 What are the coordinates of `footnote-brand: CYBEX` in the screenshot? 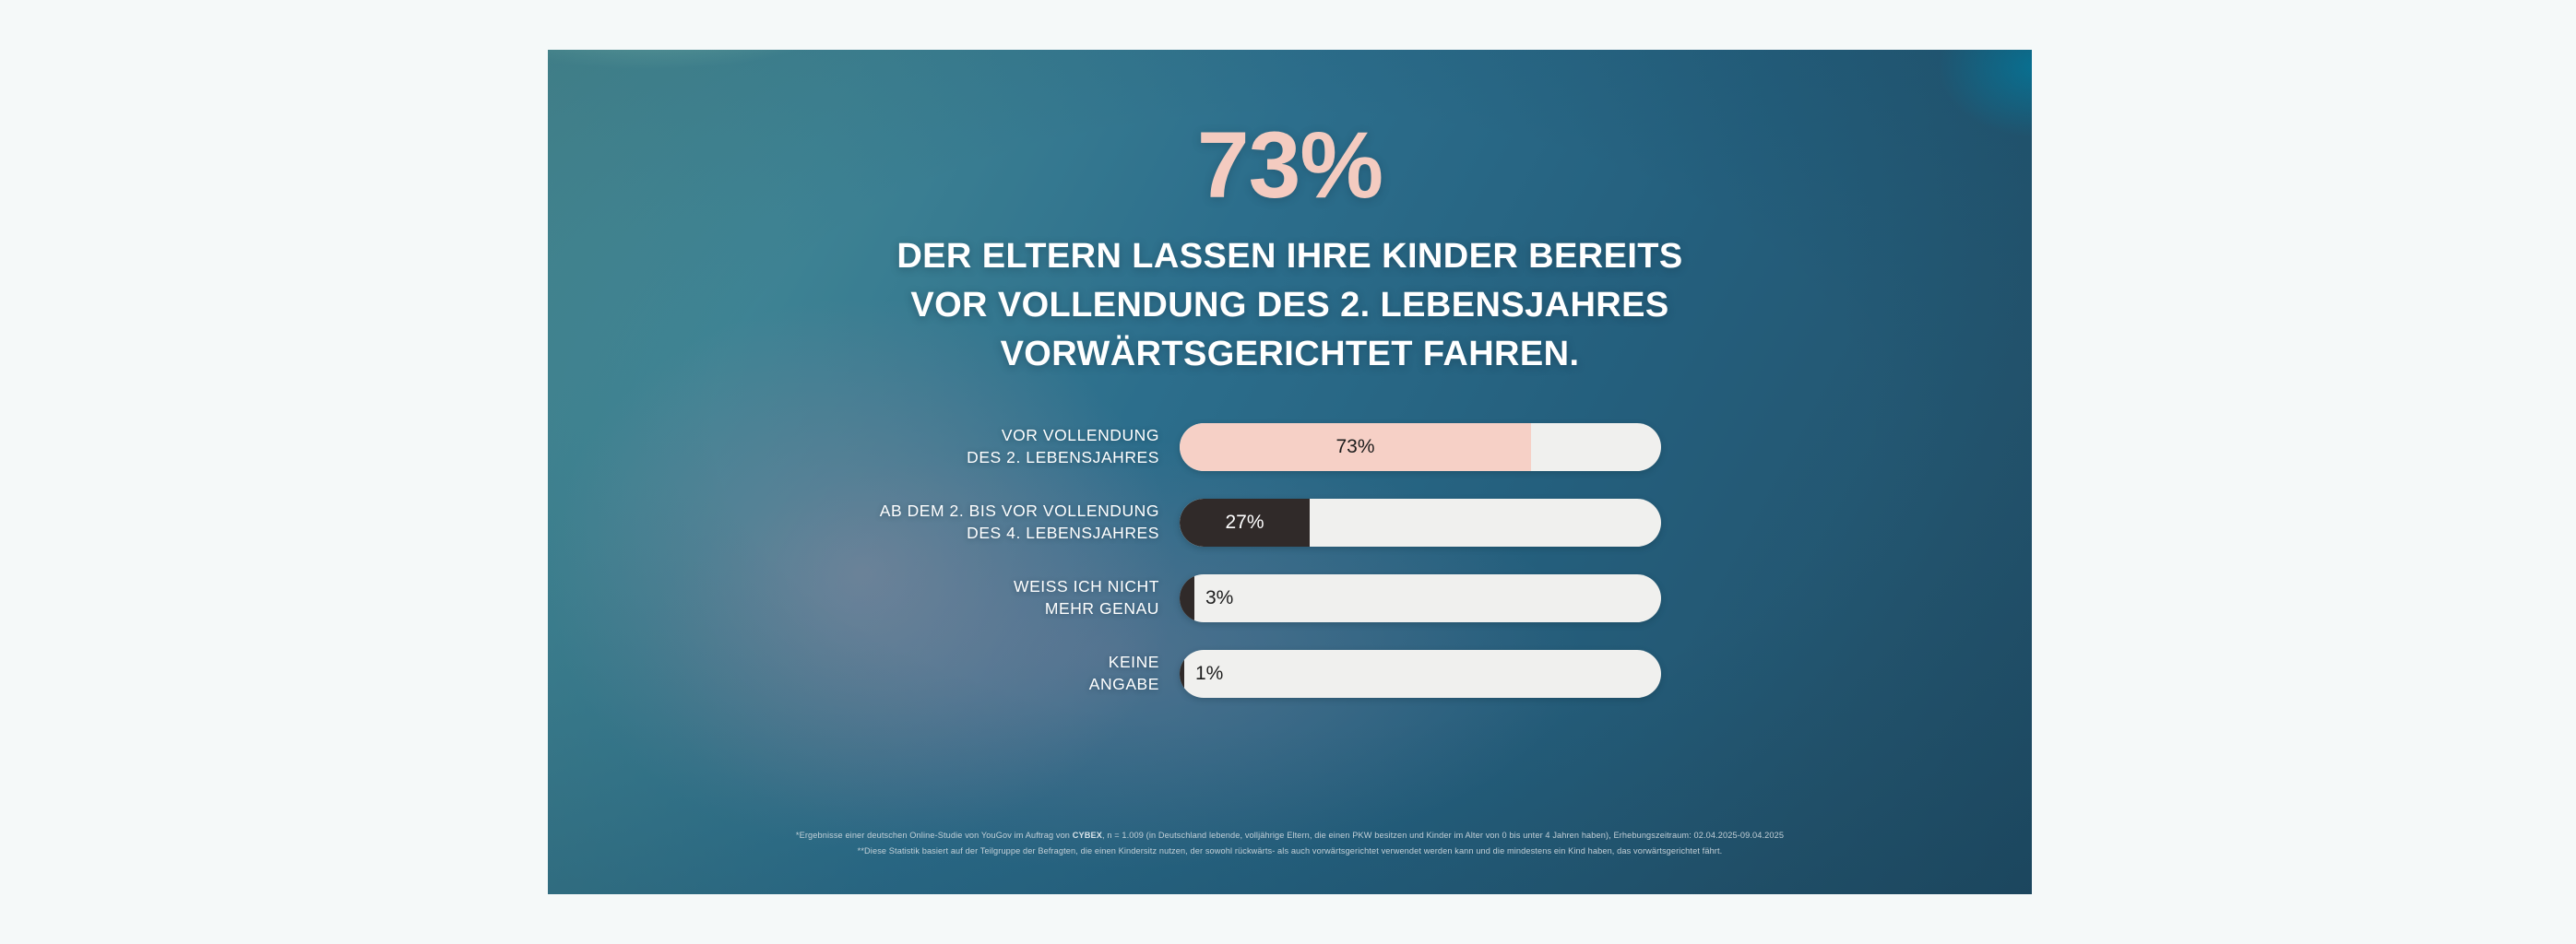 It's located at (1087, 835).